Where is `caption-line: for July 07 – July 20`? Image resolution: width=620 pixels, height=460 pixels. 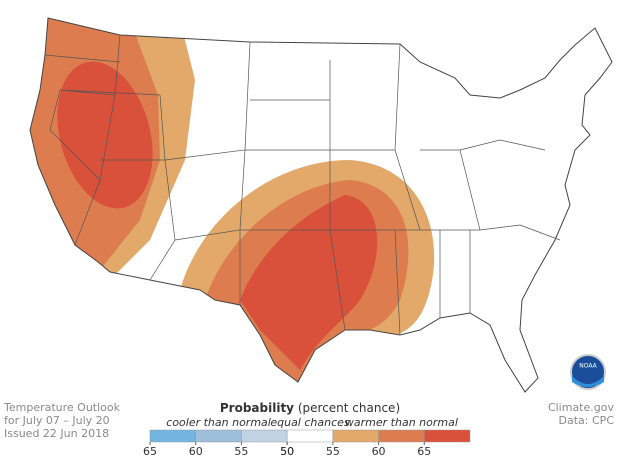 caption-line: for July 07 – July 20 is located at coordinates (57, 420).